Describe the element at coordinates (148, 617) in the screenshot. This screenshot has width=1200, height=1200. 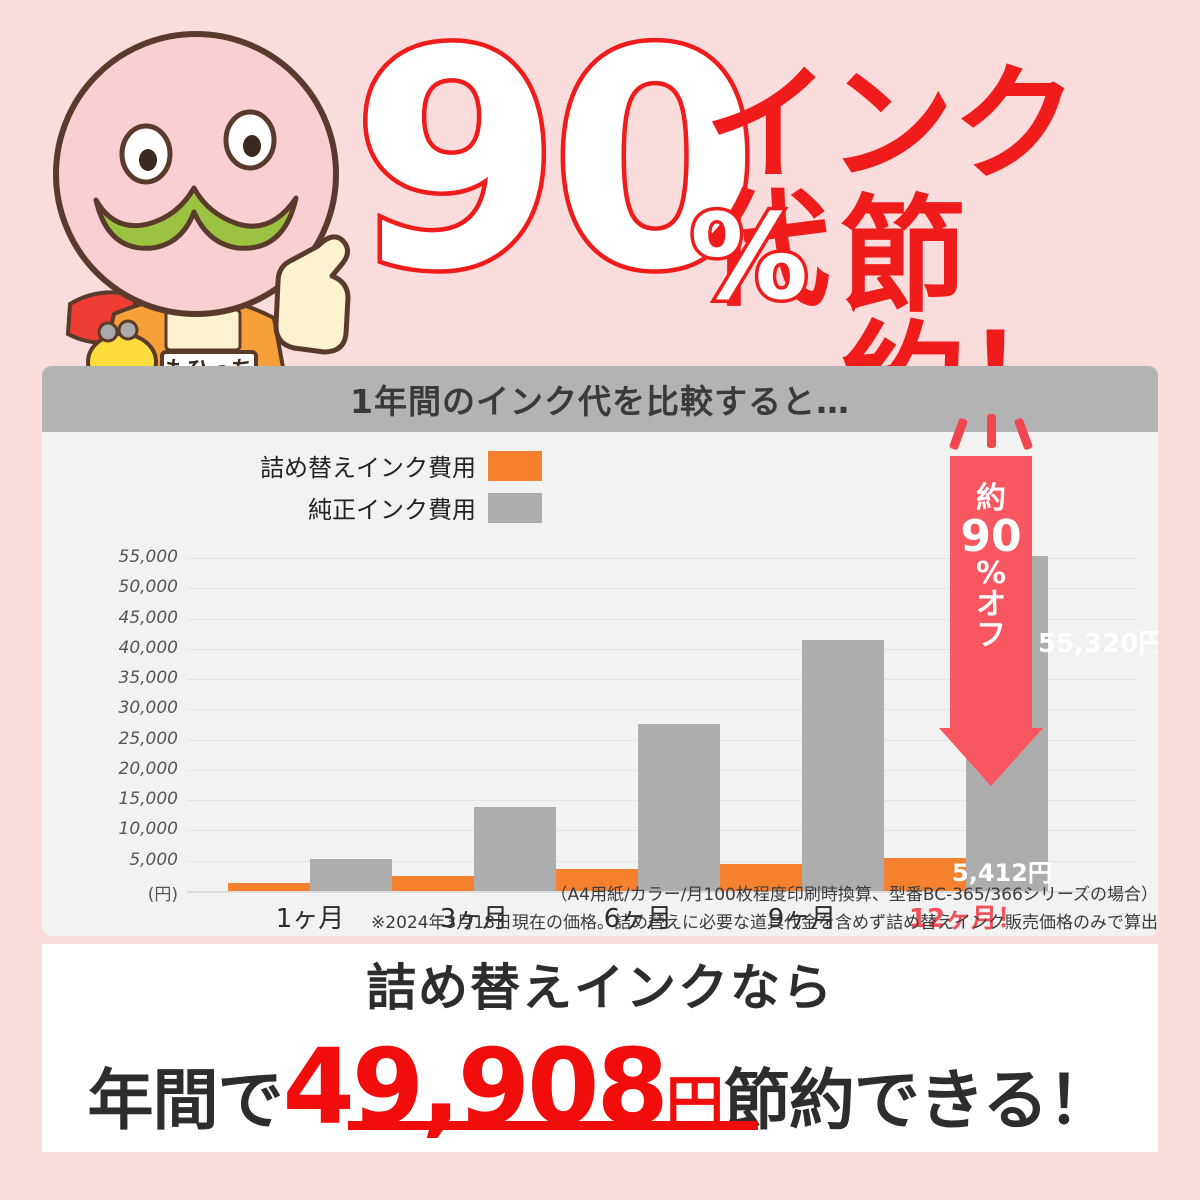
I see `y-axis-tick-label: 45,000` at that location.